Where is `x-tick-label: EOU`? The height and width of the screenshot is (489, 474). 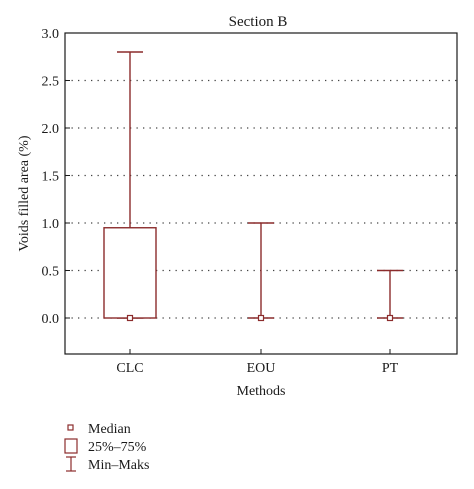 x-tick-label: EOU is located at coordinates (261, 368).